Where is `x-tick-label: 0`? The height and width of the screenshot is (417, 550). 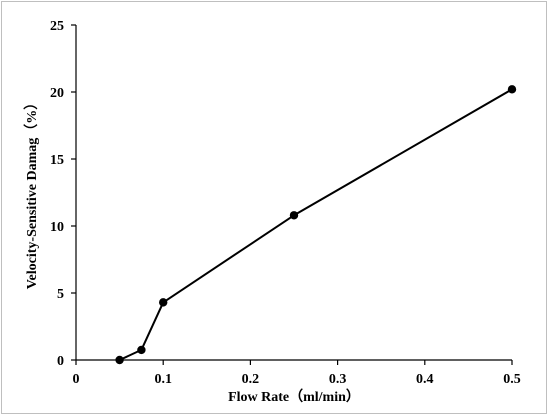 x-tick-label: 0 is located at coordinates (76, 379).